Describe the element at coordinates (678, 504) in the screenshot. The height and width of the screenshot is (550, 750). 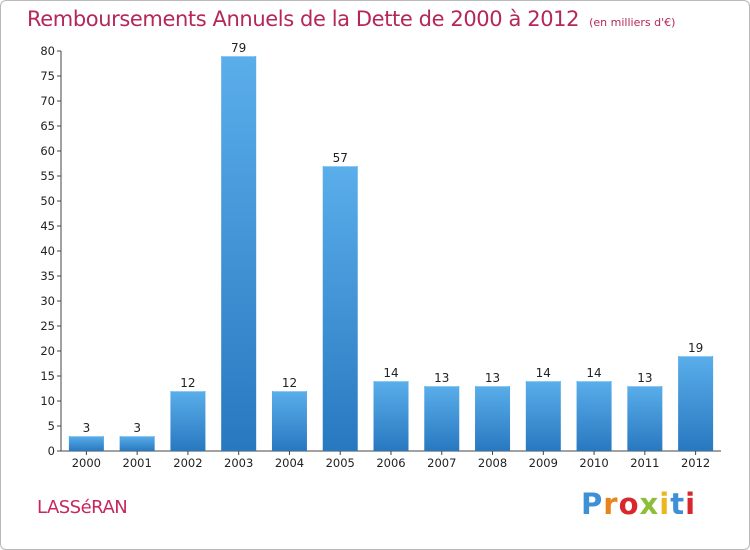
I see `logo-letter: t` at that location.